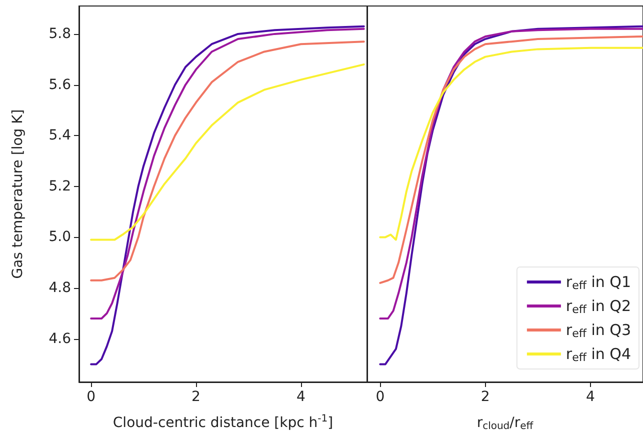  Describe the element at coordinates (59, 288) in the screenshot. I see `y-tick-label: 4.8` at that location.